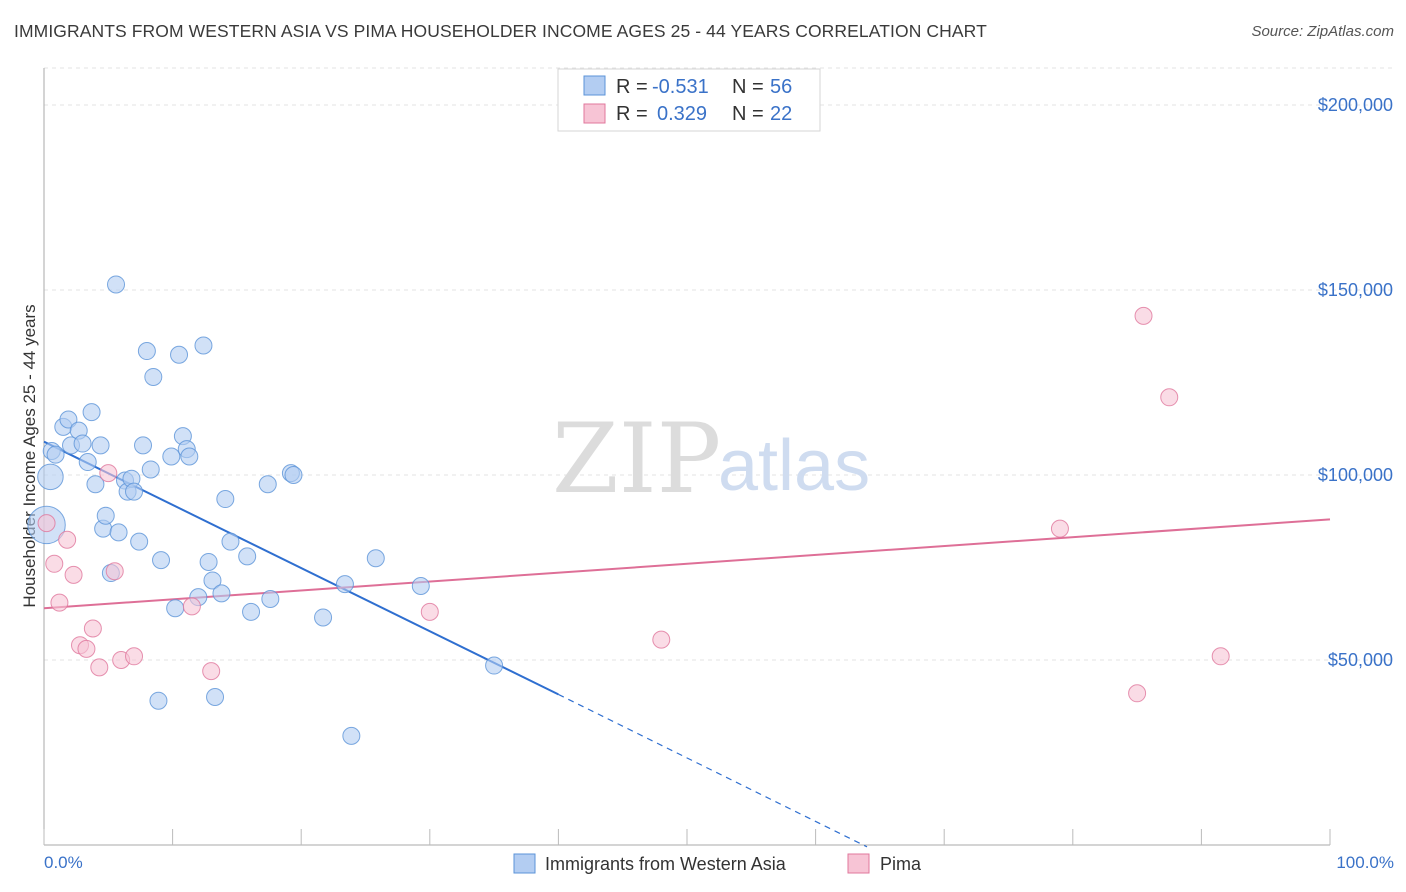 The width and height of the screenshot is (1406, 892). What do you see at coordinates (858, 863) in the screenshot?
I see `series-legend-swatch-pima` at bounding box center [858, 863].